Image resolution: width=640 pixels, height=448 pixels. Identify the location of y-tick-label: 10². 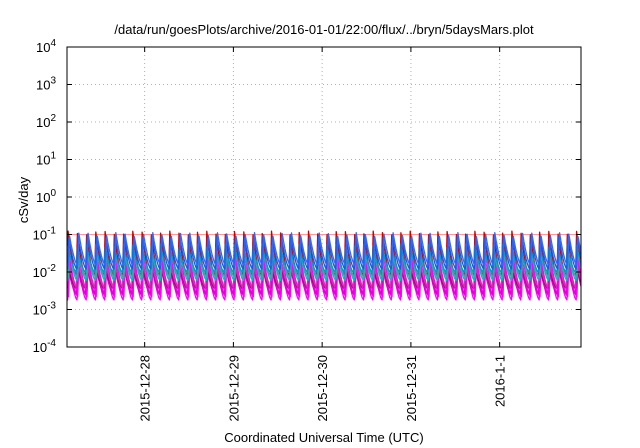
(46, 121).